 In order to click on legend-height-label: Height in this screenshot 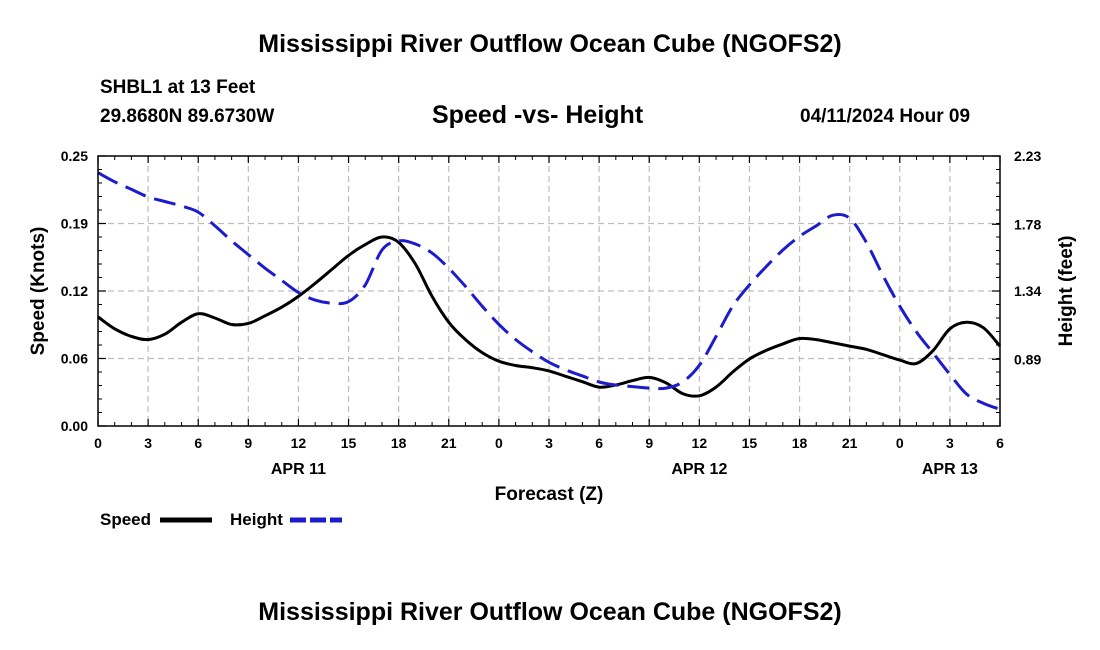, I will do `click(256, 519)`.